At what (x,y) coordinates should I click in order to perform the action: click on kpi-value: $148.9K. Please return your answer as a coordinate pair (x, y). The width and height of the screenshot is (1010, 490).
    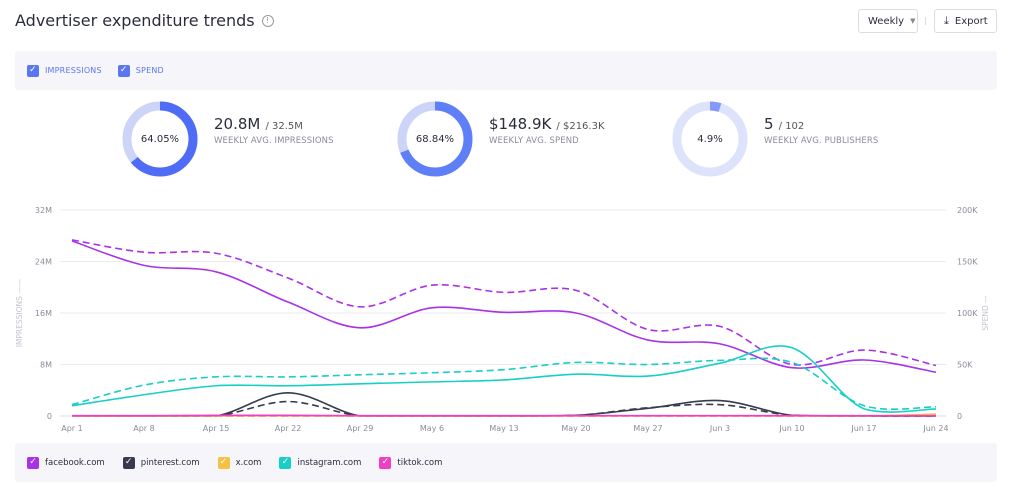
    Looking at the image, I should click on (520, 124).